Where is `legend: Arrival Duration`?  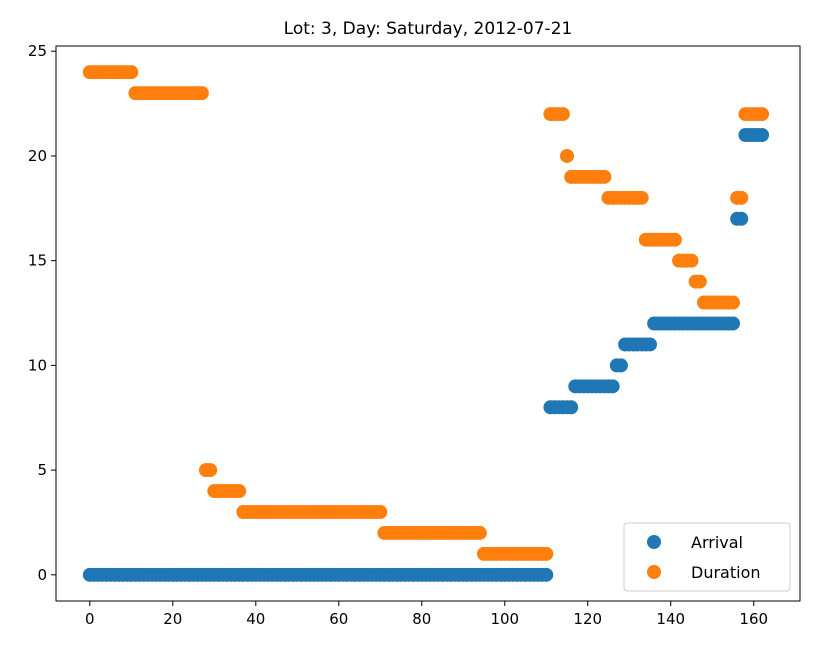 legend: Arrival Duration is located at coordinates (707, 557).